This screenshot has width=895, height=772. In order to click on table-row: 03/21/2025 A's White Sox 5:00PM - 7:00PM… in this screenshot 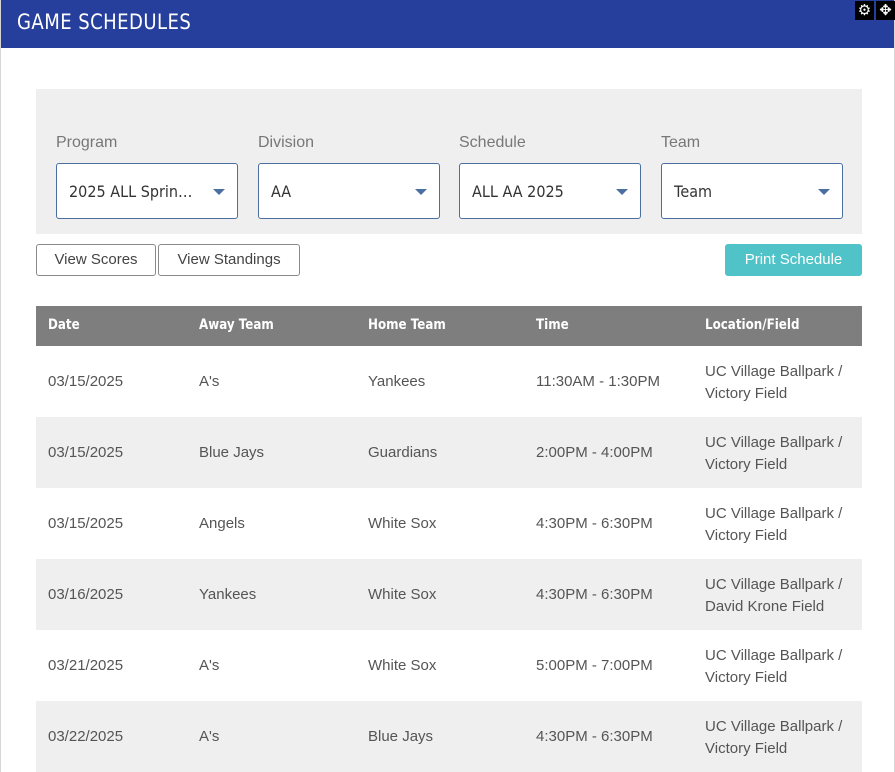, I will do `click(449, 665)`.